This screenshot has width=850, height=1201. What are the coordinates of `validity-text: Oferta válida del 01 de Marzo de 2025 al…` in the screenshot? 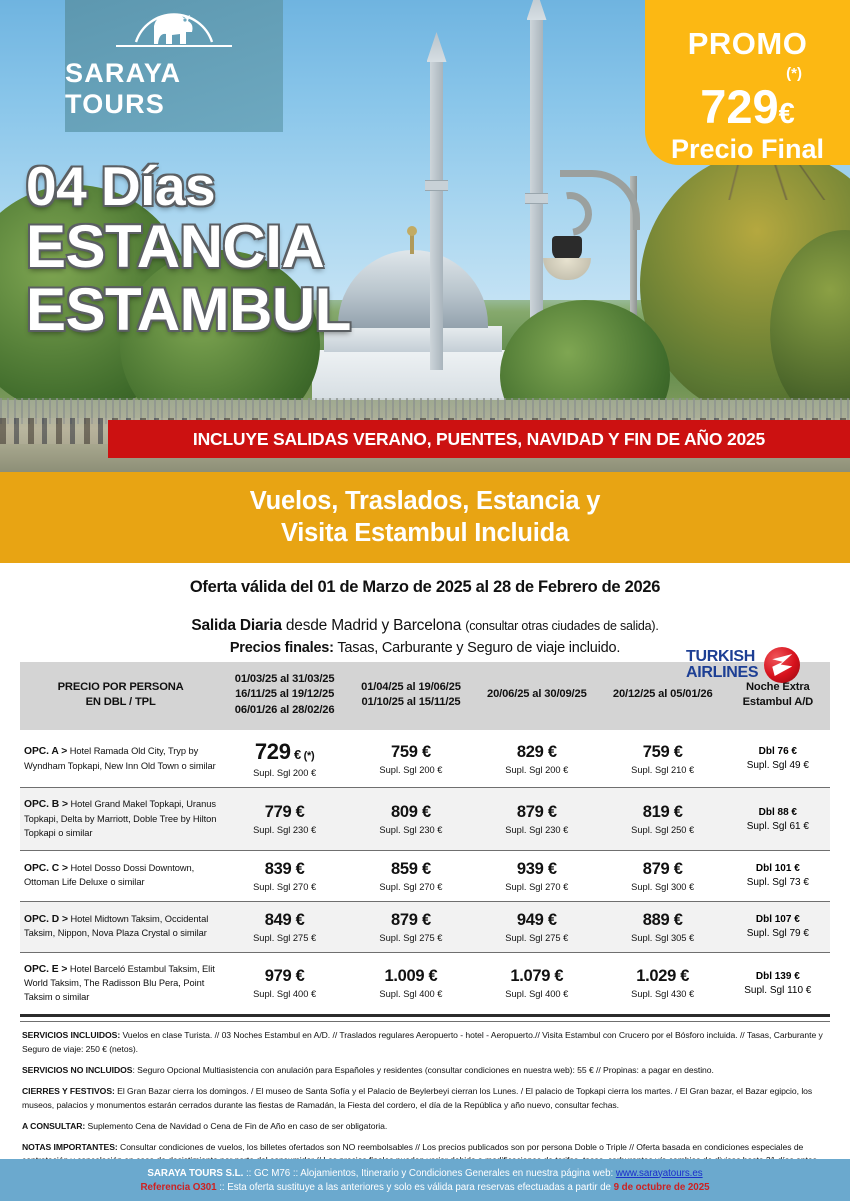 It's located at (425, 587).